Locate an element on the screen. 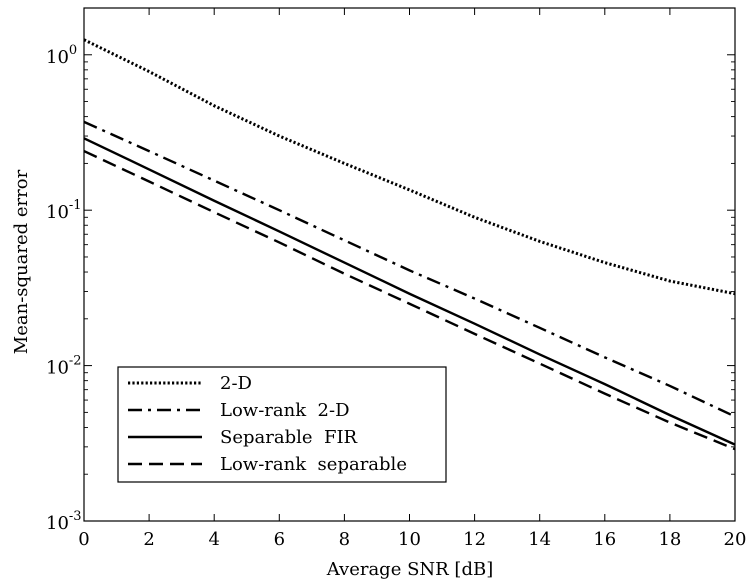 This screenshot has width=748, height=585. x-tick-label: 20 is located at coordinates (735, 539).